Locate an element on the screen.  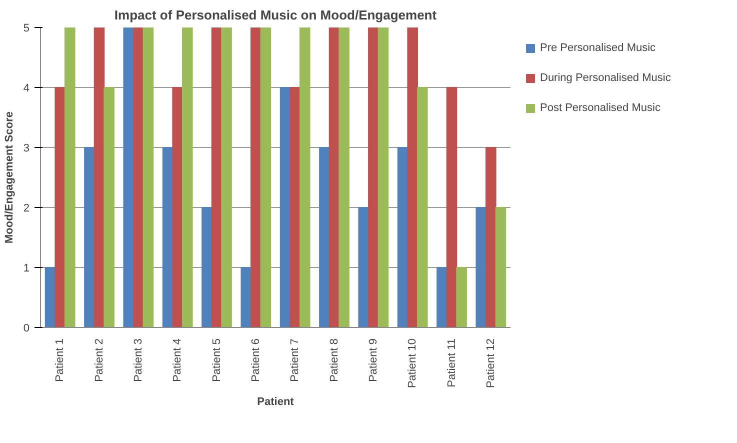
legend-label: During Personalised Music is located at coordinates (605, 78).